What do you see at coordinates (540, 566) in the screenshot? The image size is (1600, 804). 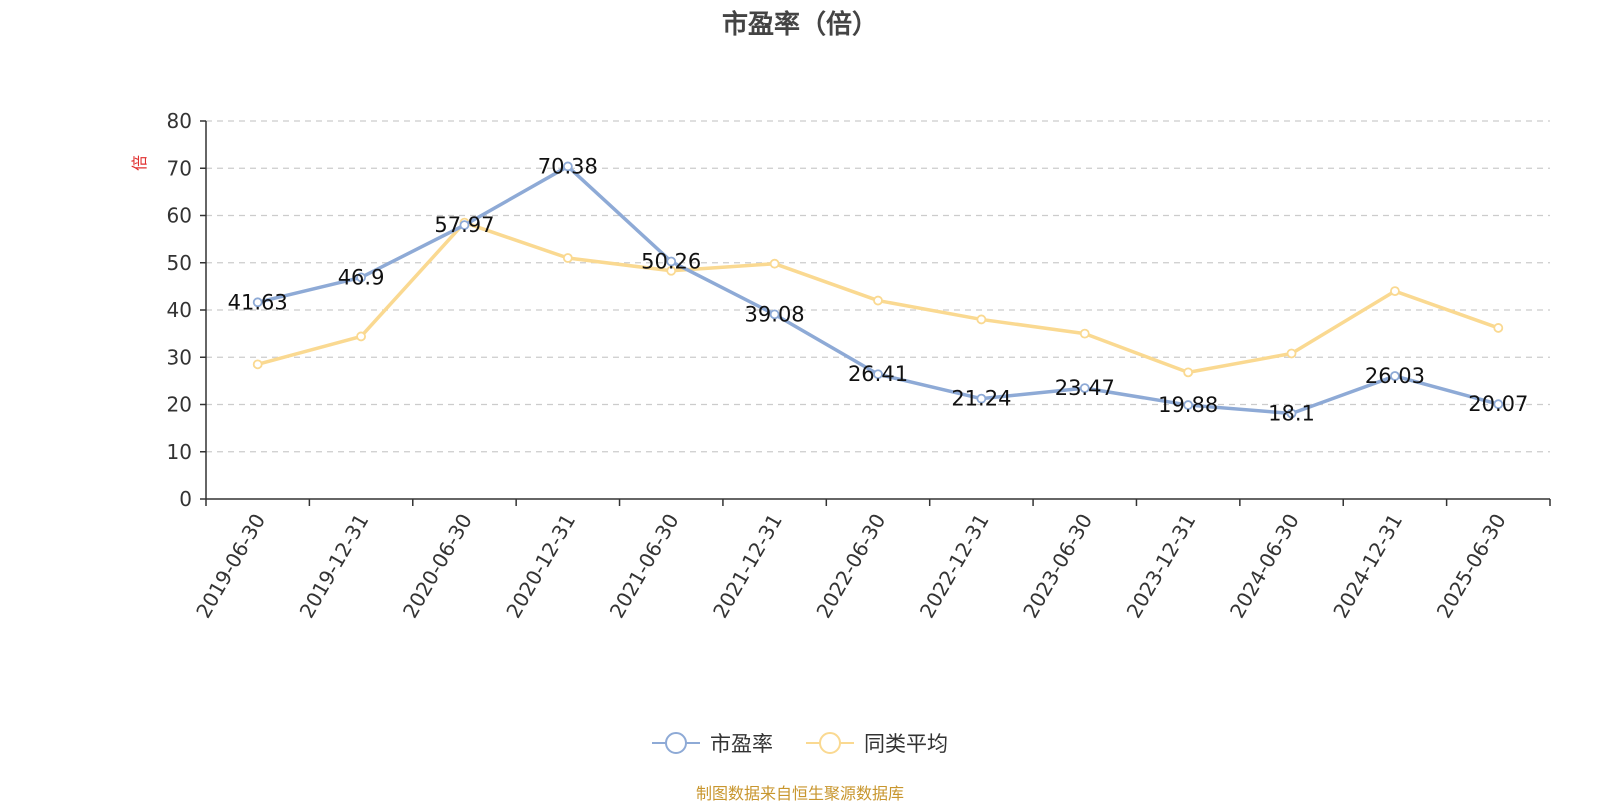 I see `x-tick-label: 2020-12-31` at bounding box center [540, 566].